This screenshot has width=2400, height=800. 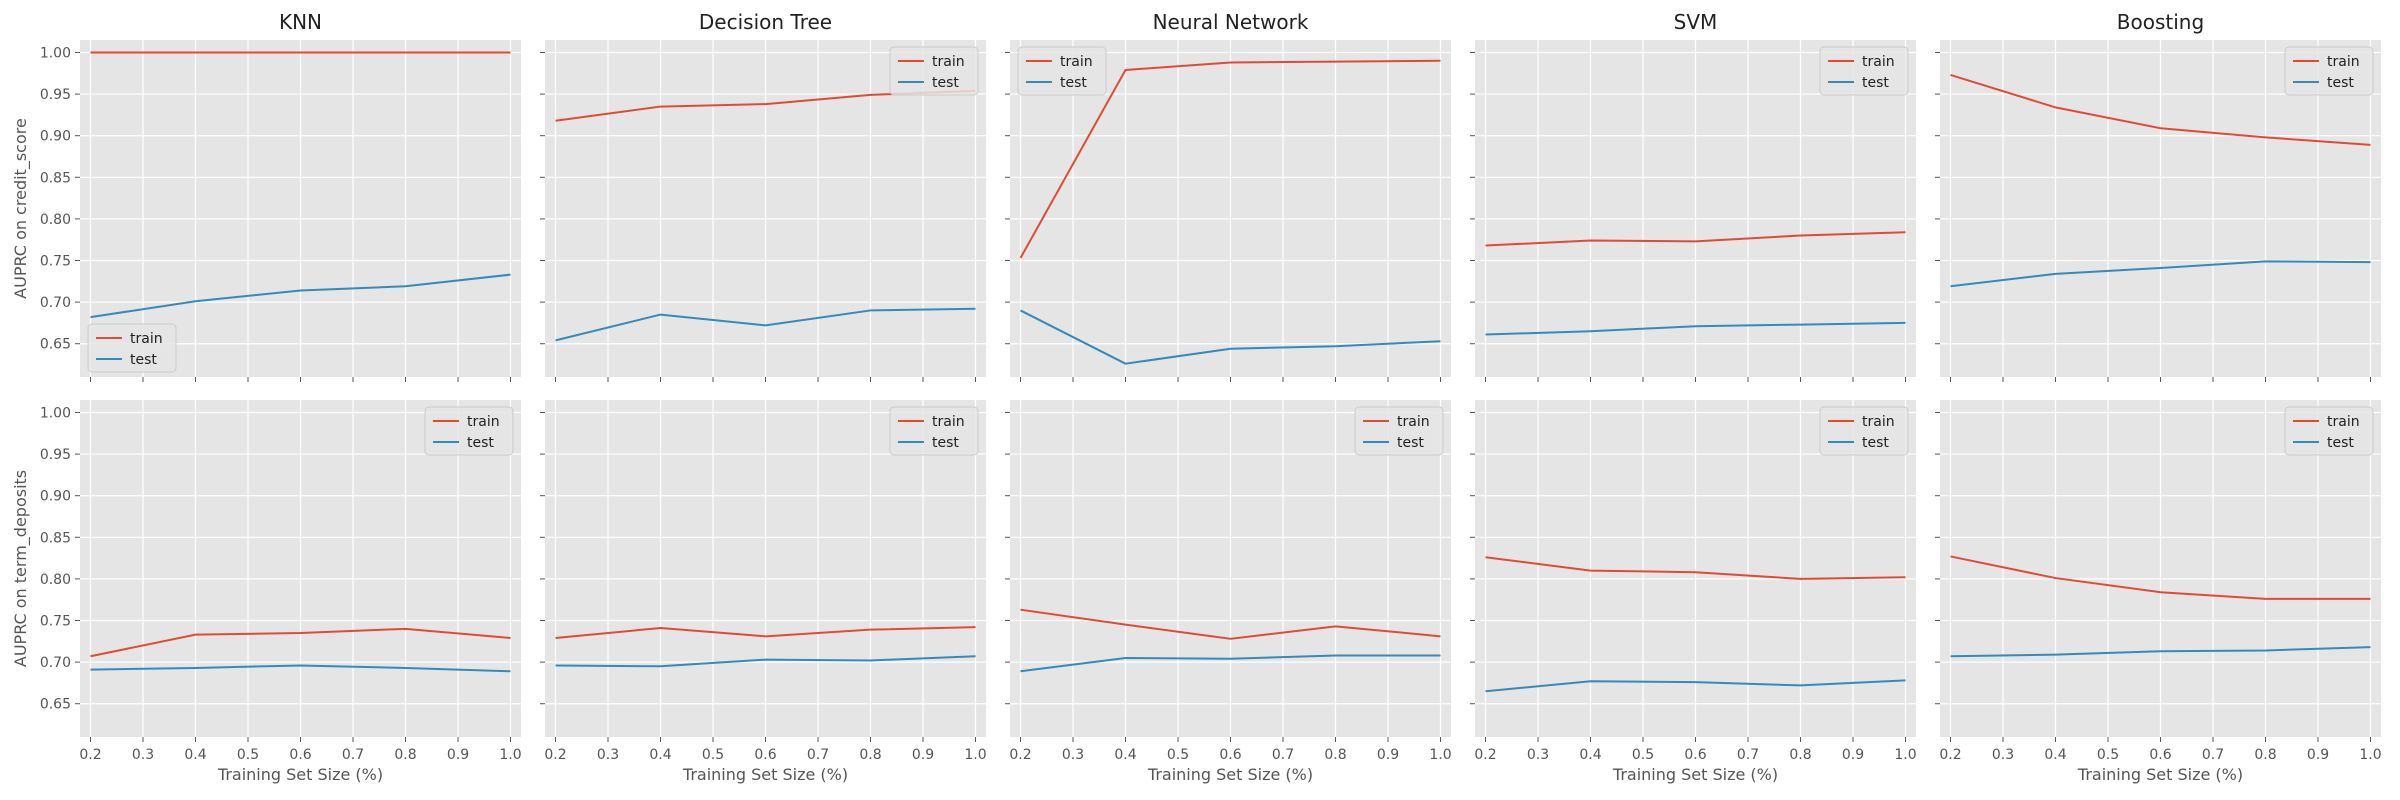 I want to click on panel-r0-c2: Neural Network train test, so click(x=1228, y=196).